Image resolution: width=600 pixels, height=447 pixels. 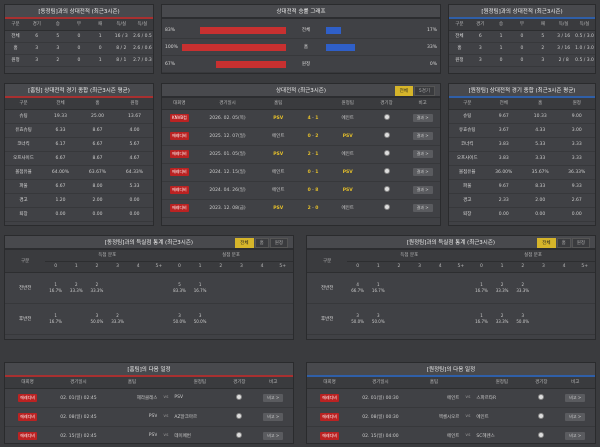 What do you see at coordinates (121, 48) in the screenshot?
I see `table-cell: 8 / 2` at bounding box center [121, 48].